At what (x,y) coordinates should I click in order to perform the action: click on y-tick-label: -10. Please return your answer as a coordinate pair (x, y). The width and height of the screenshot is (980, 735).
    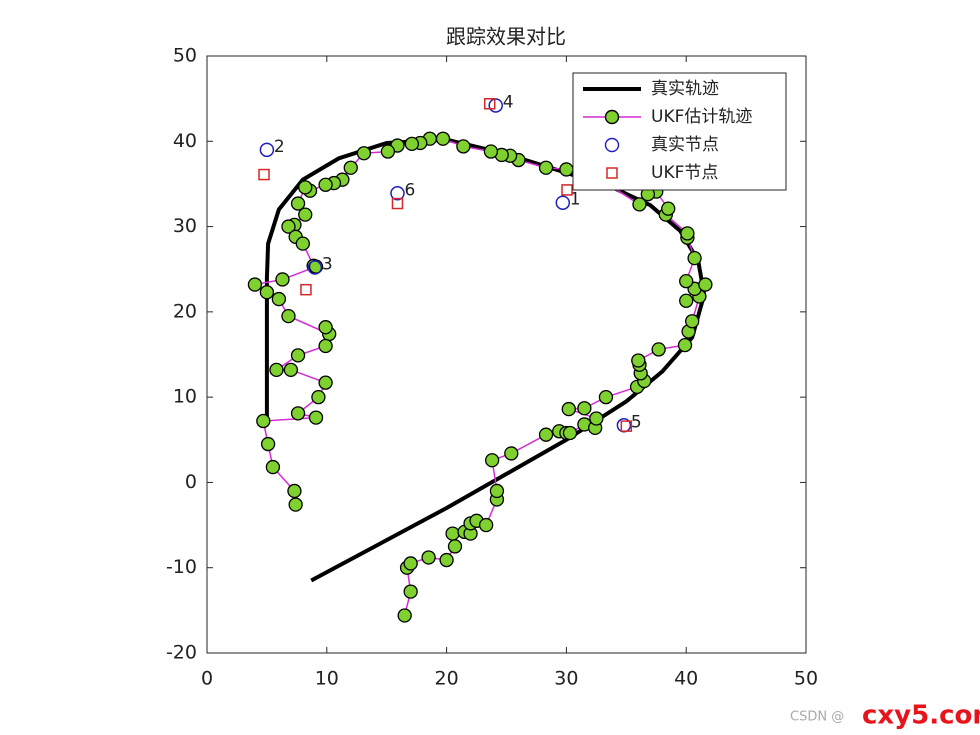
    Looking at the image, I should click on (181, 567).